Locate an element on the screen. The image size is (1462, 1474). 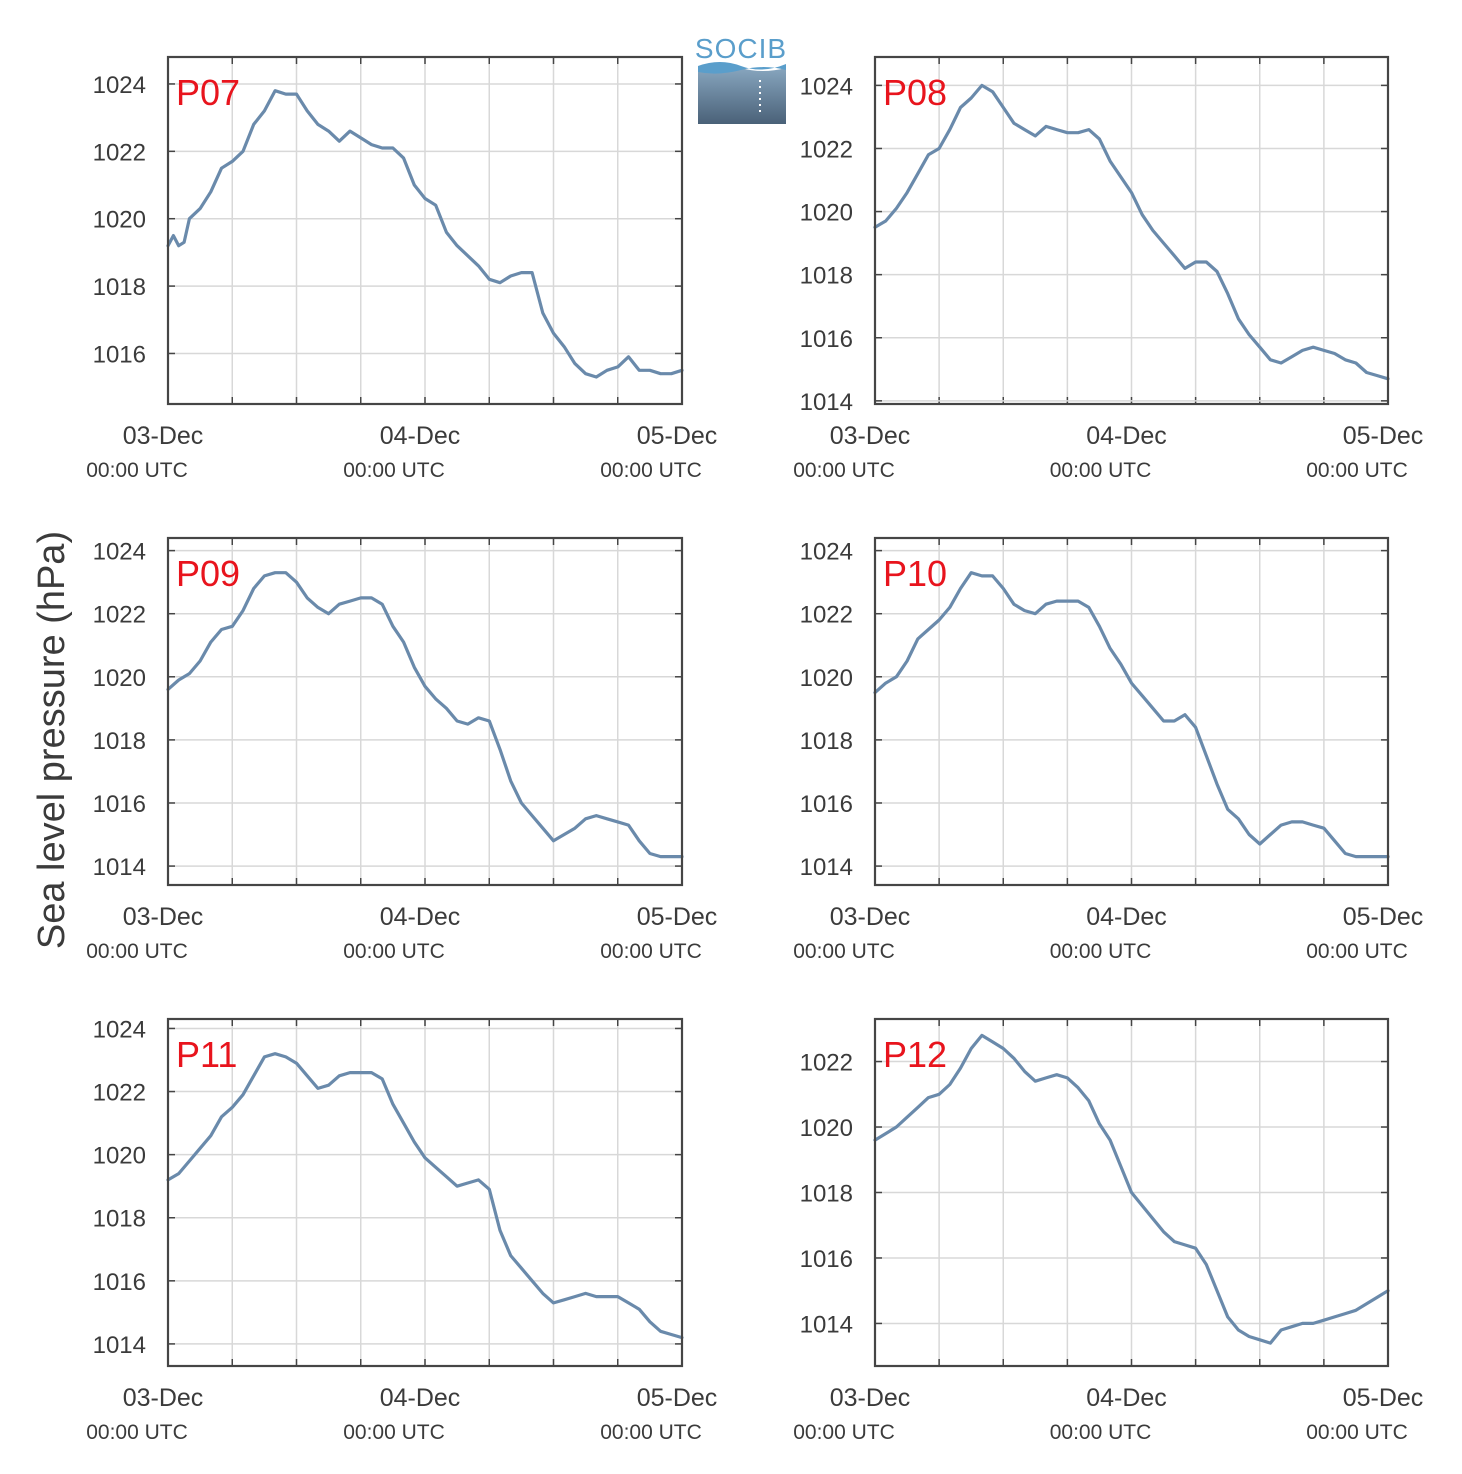
socib-logo: SOCIB is located at coordinates (741, 78).